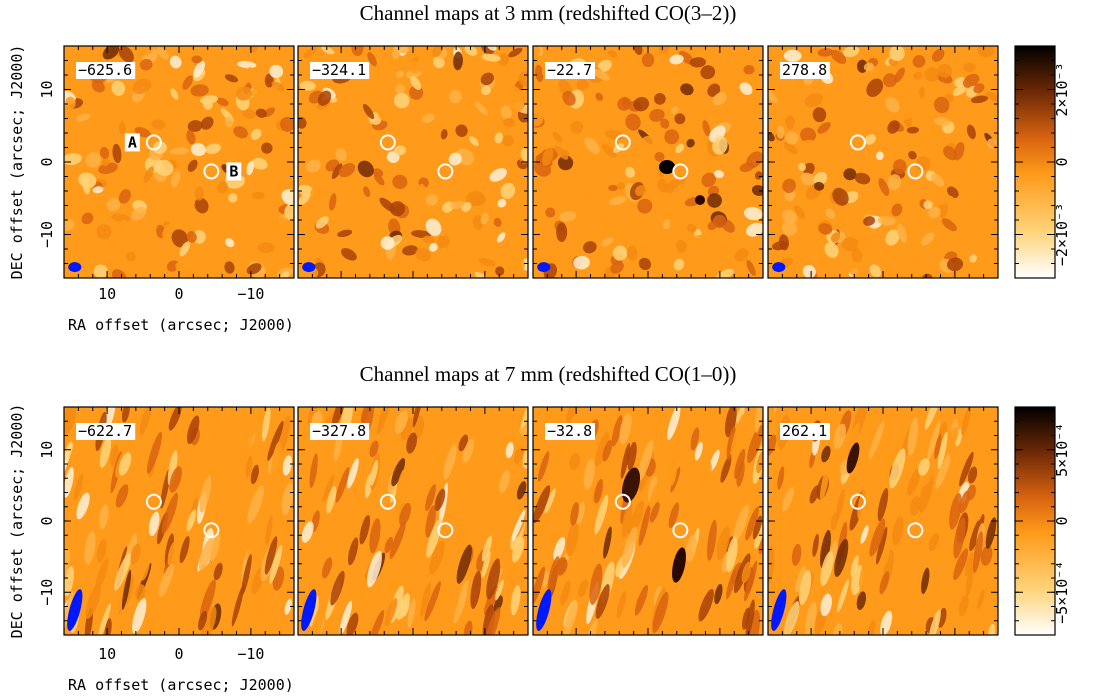 Image resolution: width=1096 pixels, height=697 pixels. I want to click on channel-panel: −622.7, so click(179, 521).